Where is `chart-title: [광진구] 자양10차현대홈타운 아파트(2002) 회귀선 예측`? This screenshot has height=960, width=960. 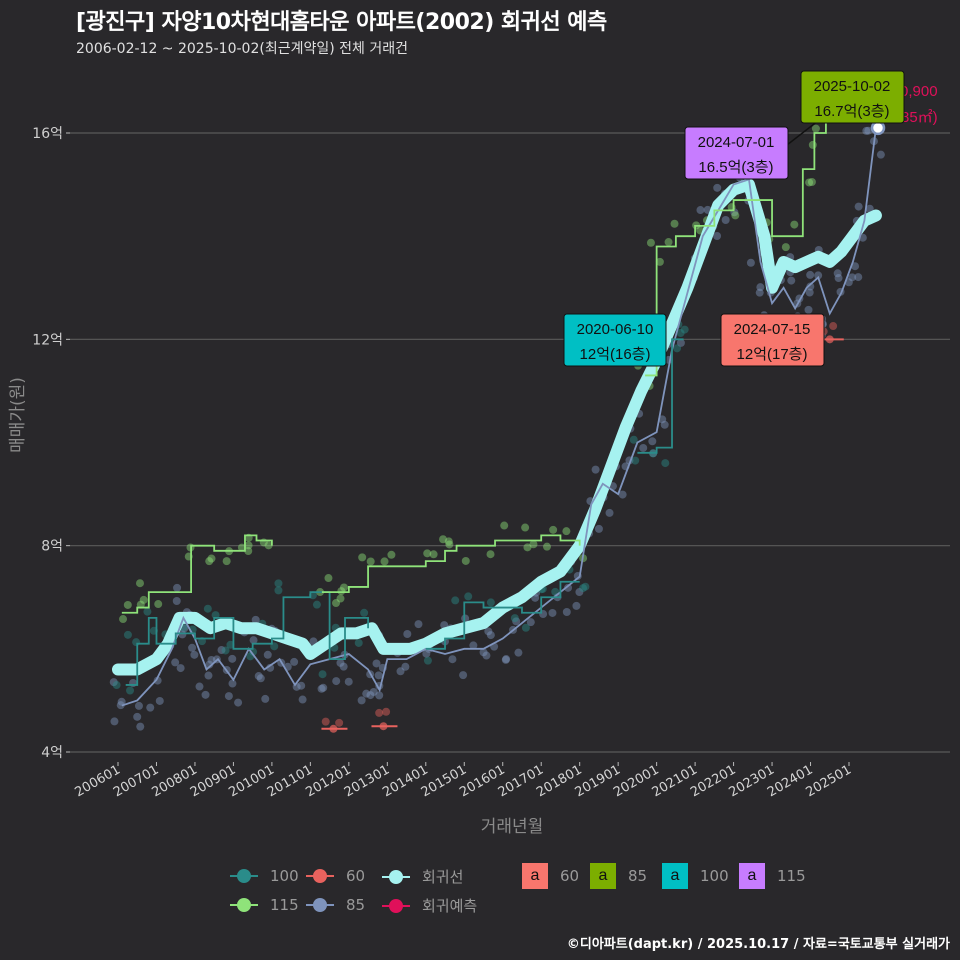
chart-title: [광진구] 자양10차현대홈타운 아파트(2002) 회귀선 예측 is located at coordinates (341, 22).